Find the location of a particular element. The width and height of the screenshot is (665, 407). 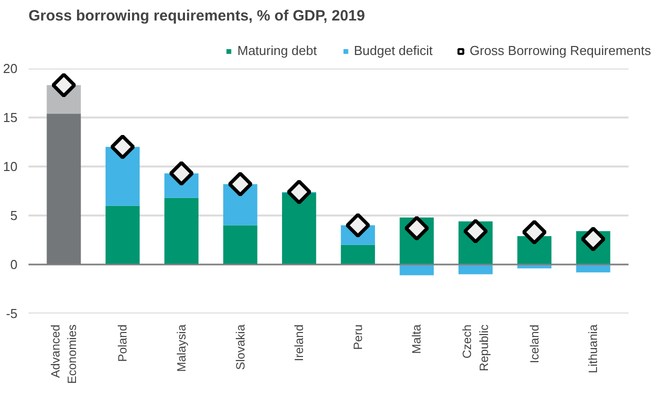

y-tick-label: 5 is located at coordinates (14, 215).